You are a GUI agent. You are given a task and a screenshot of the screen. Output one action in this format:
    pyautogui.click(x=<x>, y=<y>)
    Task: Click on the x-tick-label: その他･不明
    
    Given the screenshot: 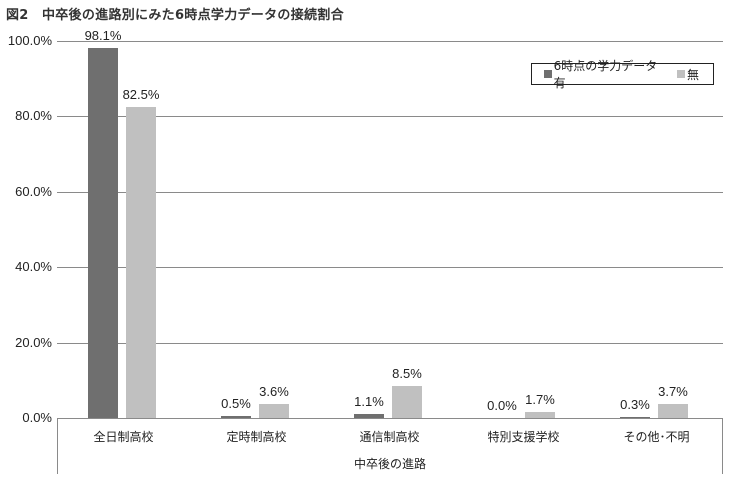 What is the action you would take?
    pyautogui.click(x=656, y=437)
    